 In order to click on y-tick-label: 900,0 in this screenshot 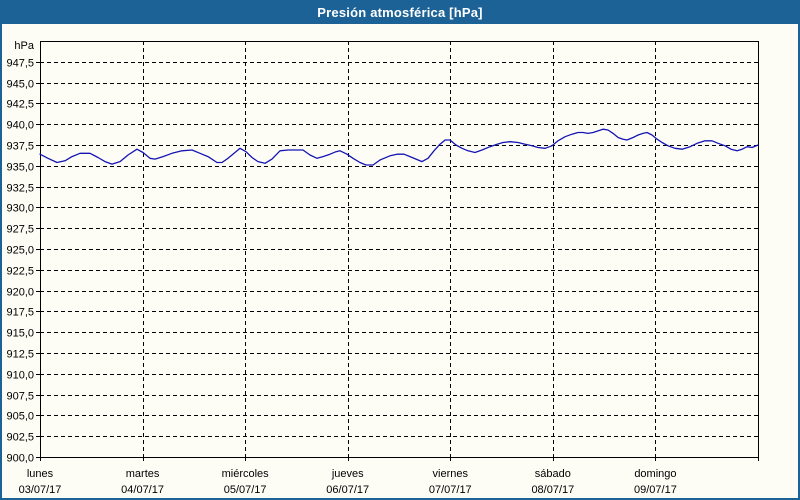, I will do `click(20, 459)`.